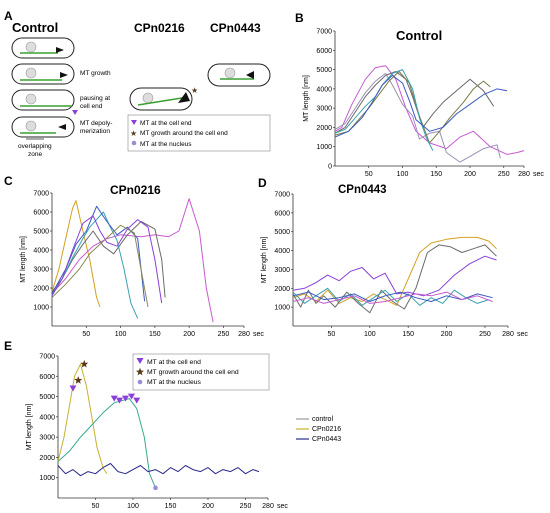  I want to click on marker-legend-text: MT at the nucleus, so click(174, 382).